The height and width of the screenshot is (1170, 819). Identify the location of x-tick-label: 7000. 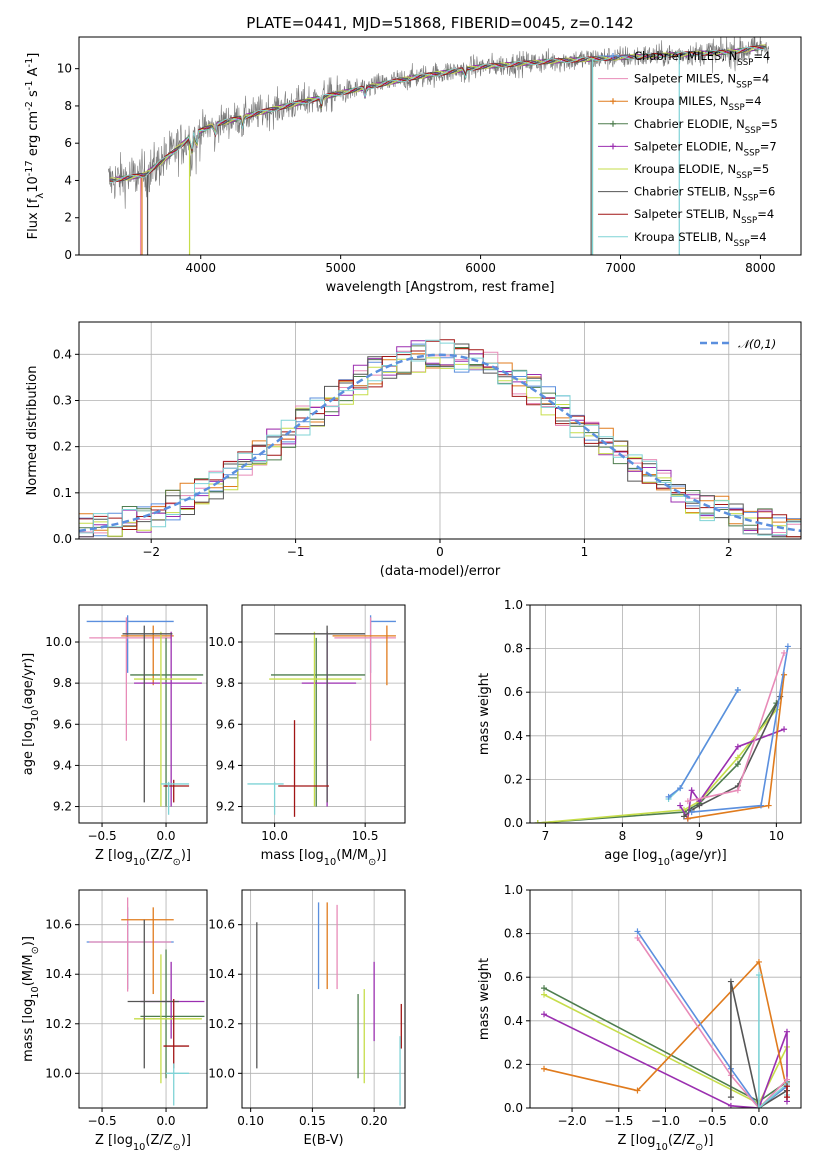
(620, 268).